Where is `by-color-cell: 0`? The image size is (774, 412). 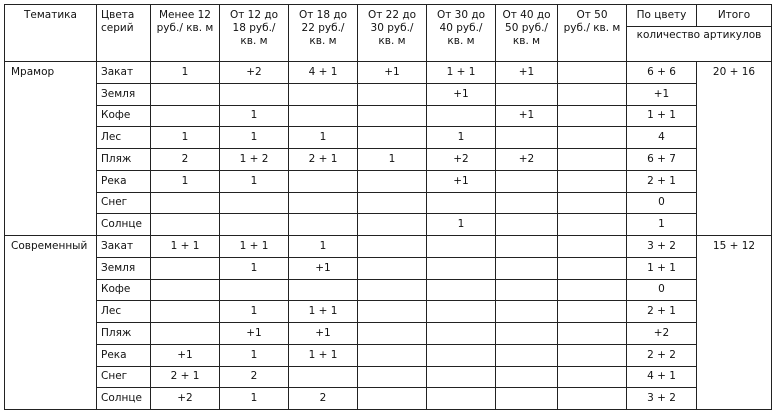
by-color-cell: 0 is located at coordinates (661, 203).